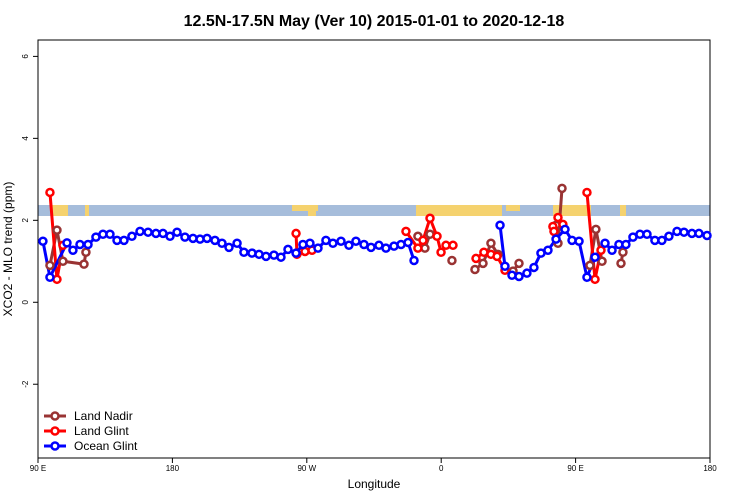 This screenshot has height=500, width=750. What do you see at coordinates (25, 302) in the screenshot?
I see `y-tick-label: 0` at bounding box center [25, 302].